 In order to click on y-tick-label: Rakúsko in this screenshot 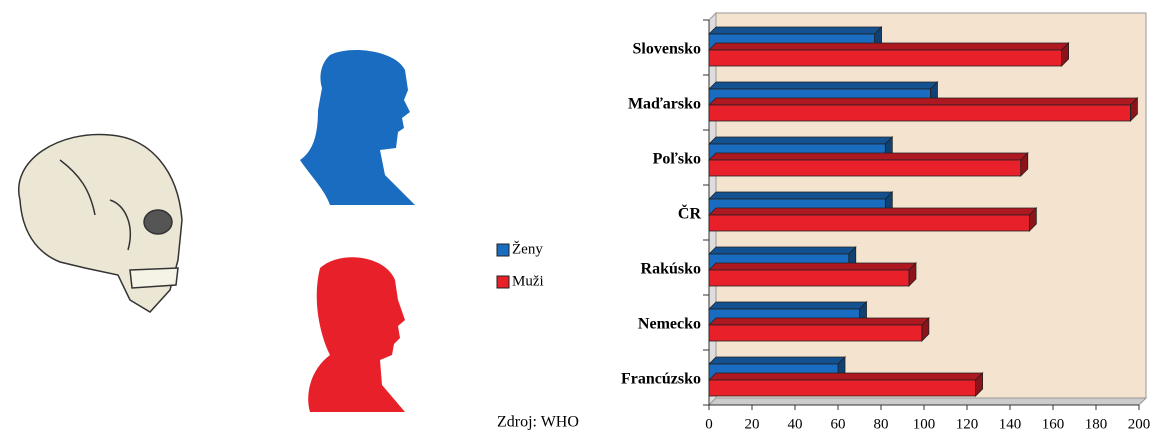, I will do `click(671, 269)`.